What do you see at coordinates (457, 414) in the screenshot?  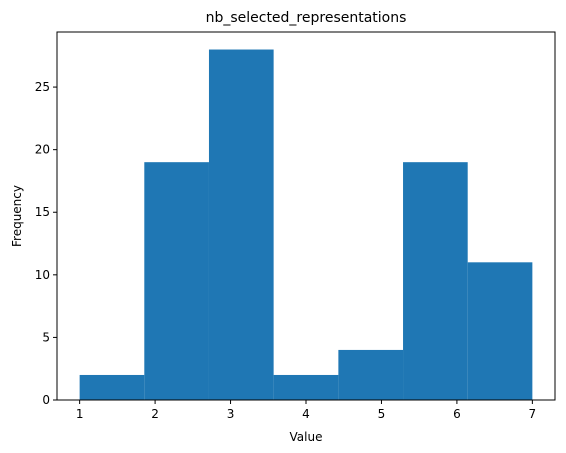 I see `x-tick-label: 6` at bounding box center [457, 414].